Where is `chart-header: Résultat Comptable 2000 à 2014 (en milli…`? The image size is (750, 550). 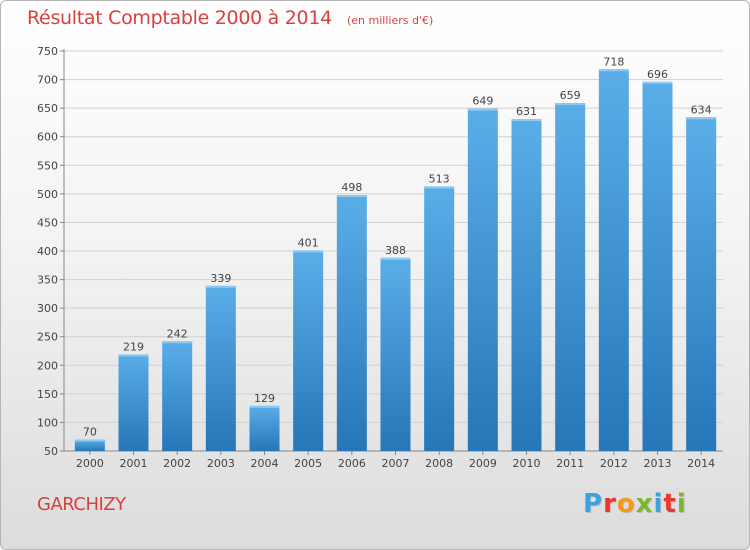
chart-header: Résultat Comptable 2000 à 2014 (en milli… is located at coordinates (230, 18).